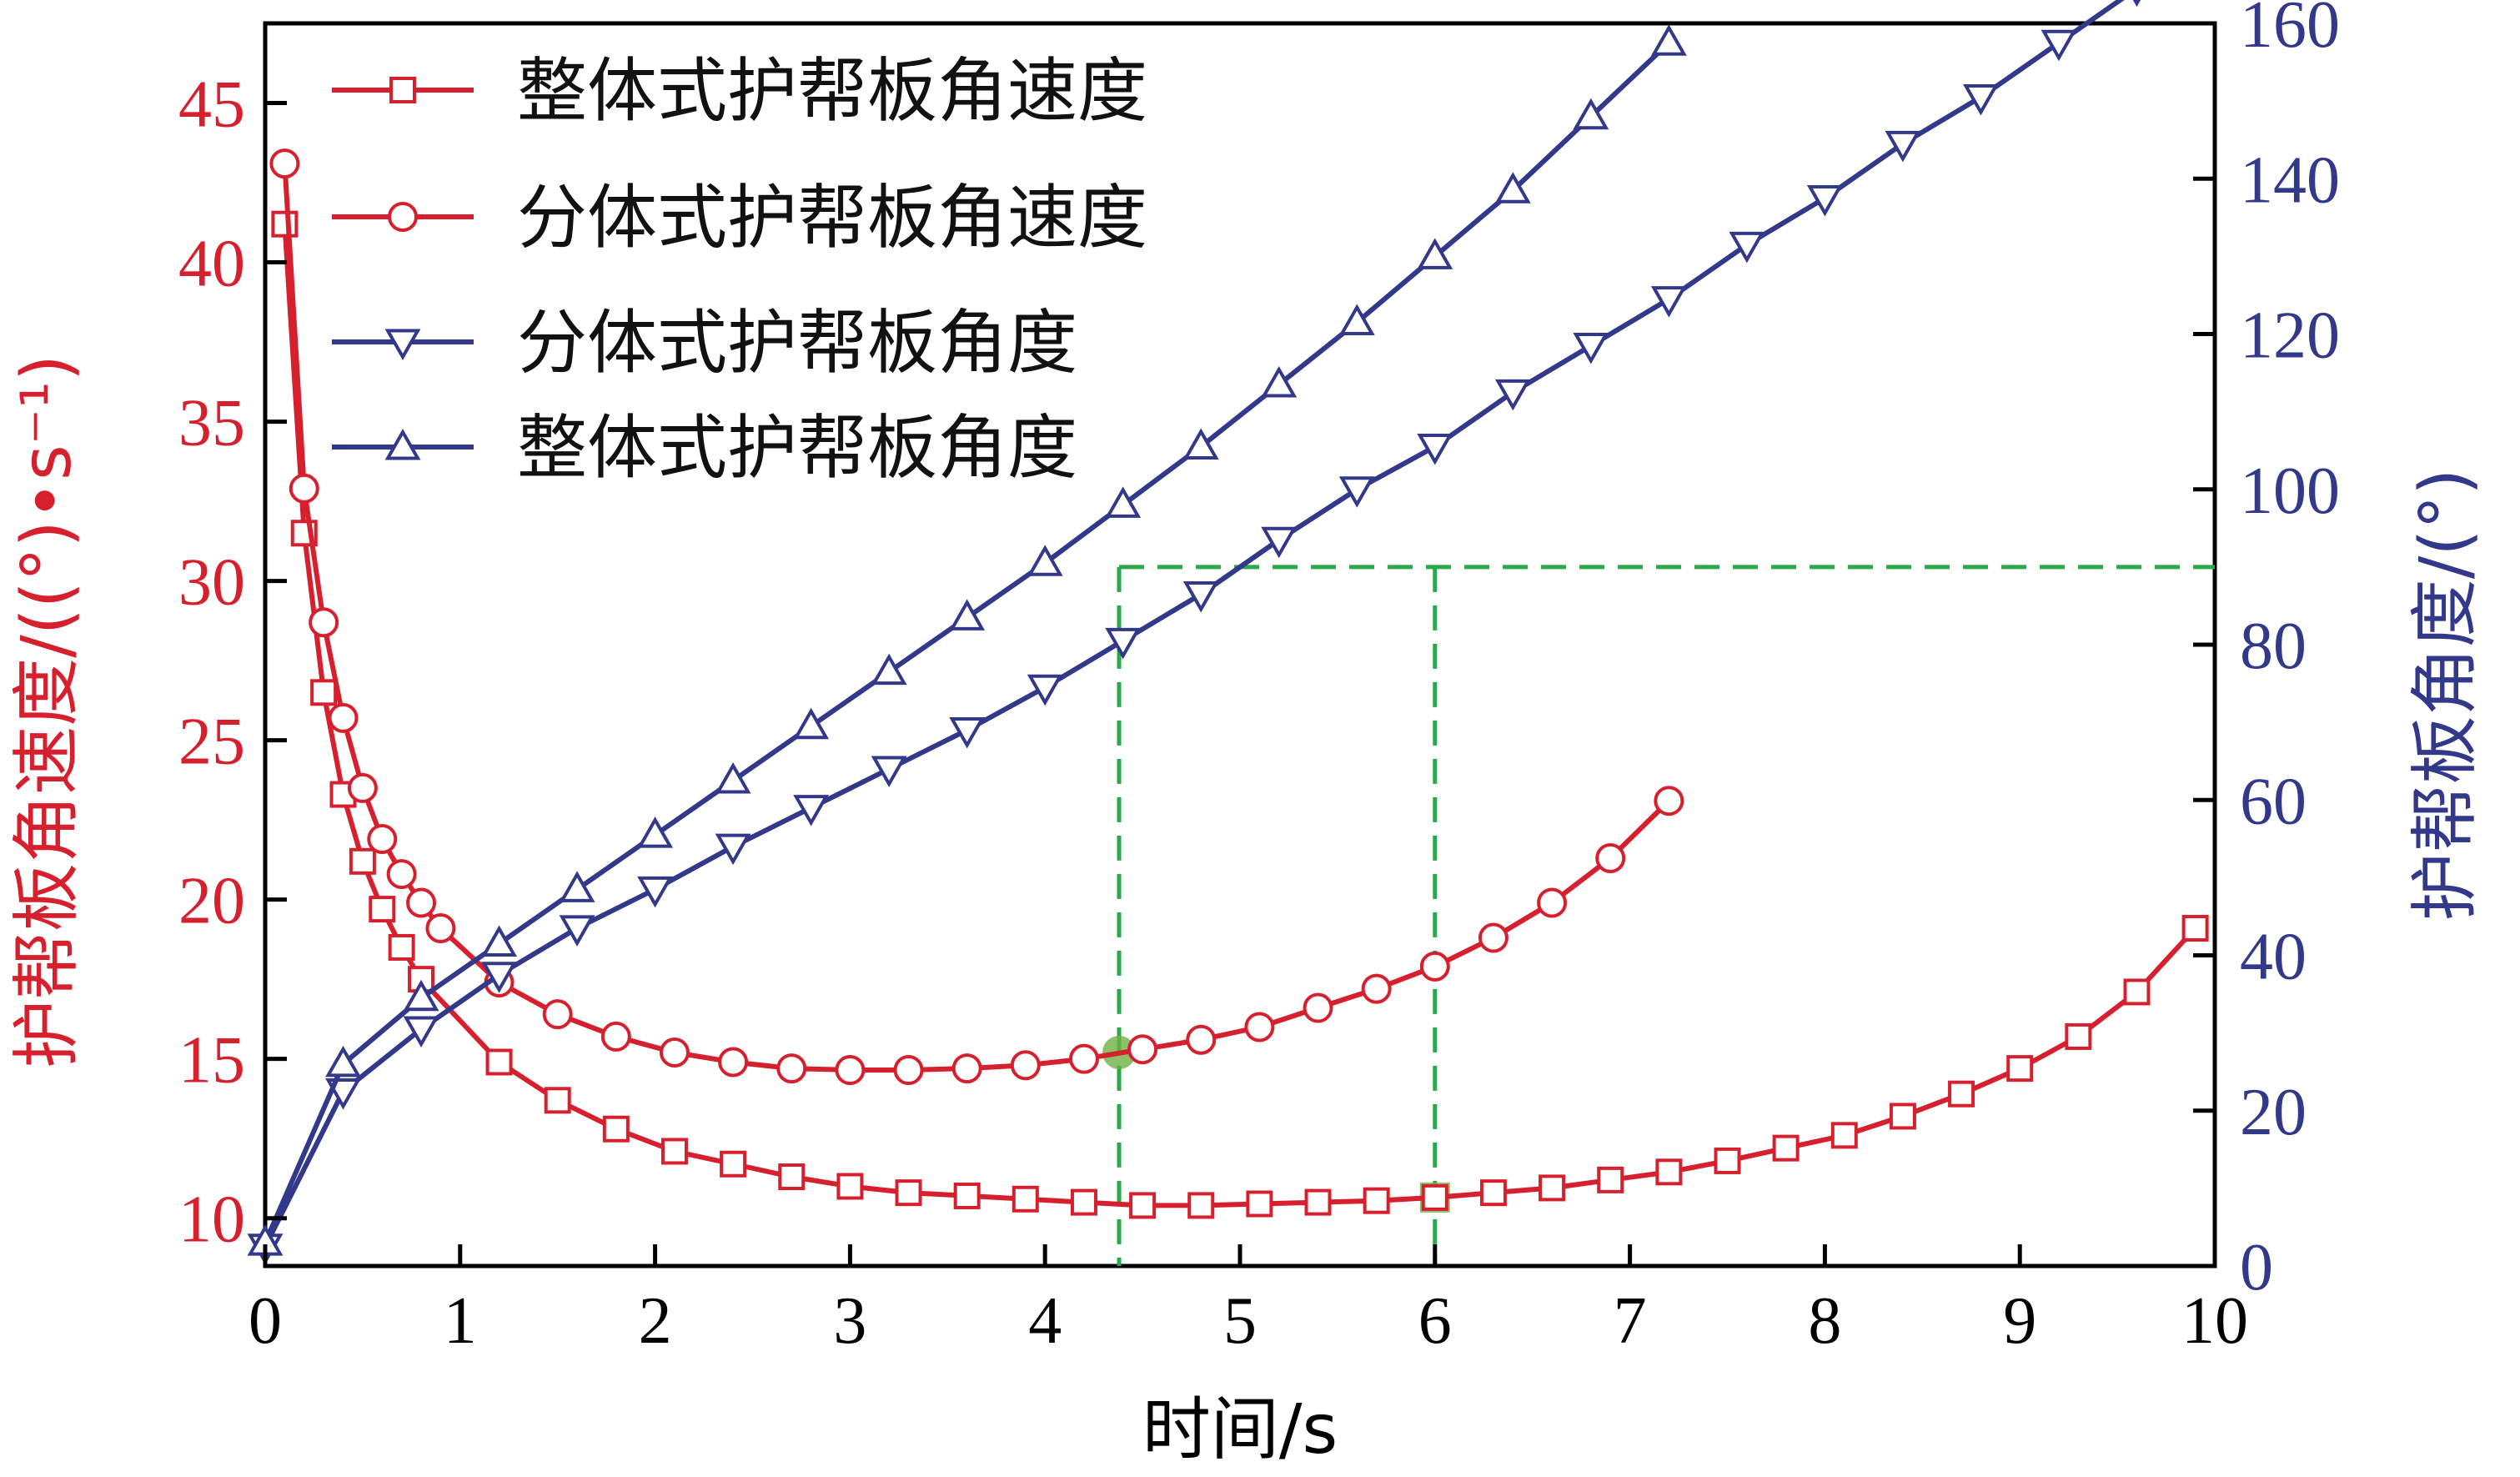  Describe the element at coordinates (211, 742) in the screenshot. I see `y-left-tick-label: 25` at that location.